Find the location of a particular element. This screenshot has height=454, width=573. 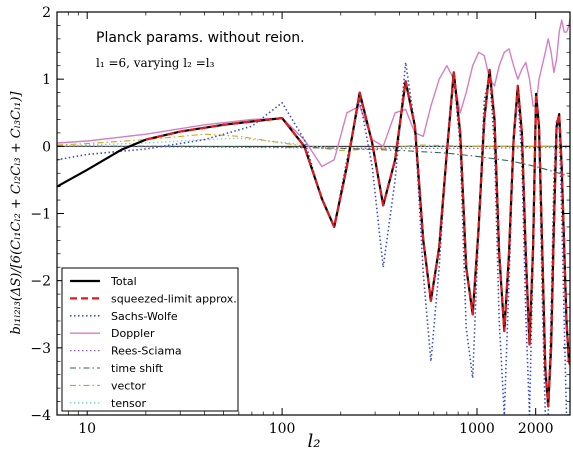

legend-label: Rees-Sciama is located at coordinates (146, 351).